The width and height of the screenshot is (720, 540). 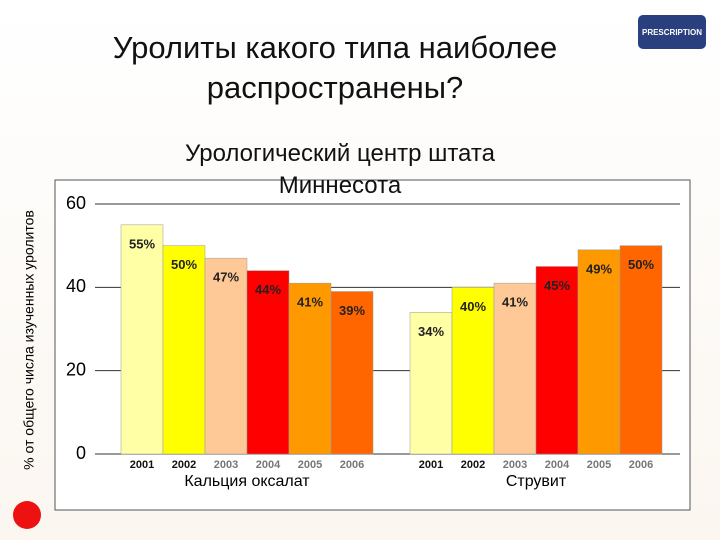 What do you see at coordinates (29, 340) in the screenshot?
I see `y-axis-label: % от общего числа изученных уролитов` at bounding box center [29, 340].